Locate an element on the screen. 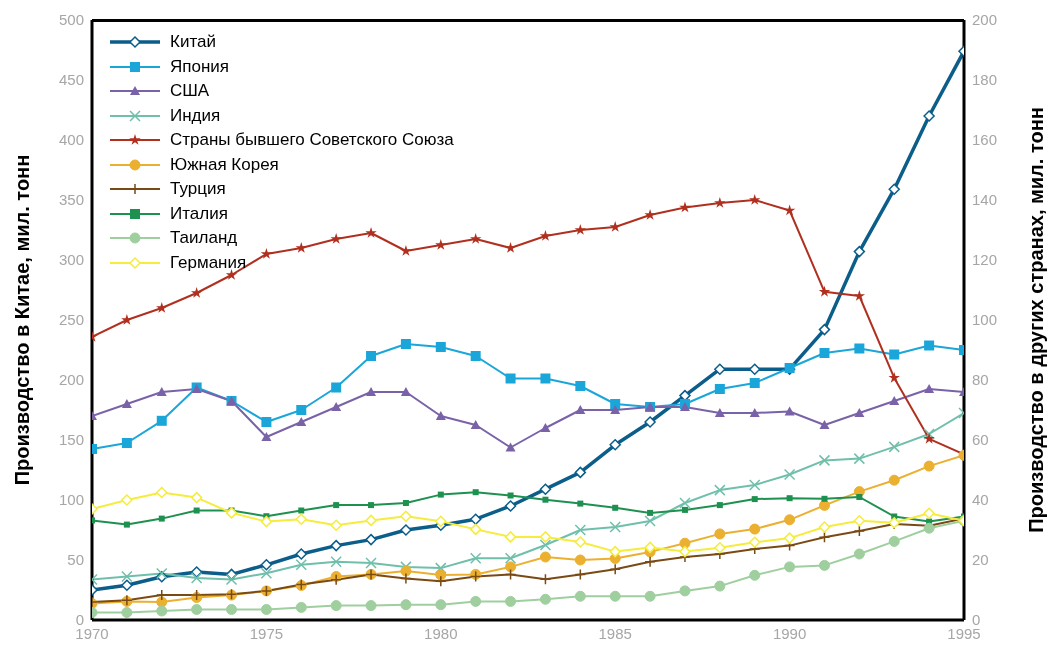  y2-tick-label: 80 is located at coordinates (980, 380).